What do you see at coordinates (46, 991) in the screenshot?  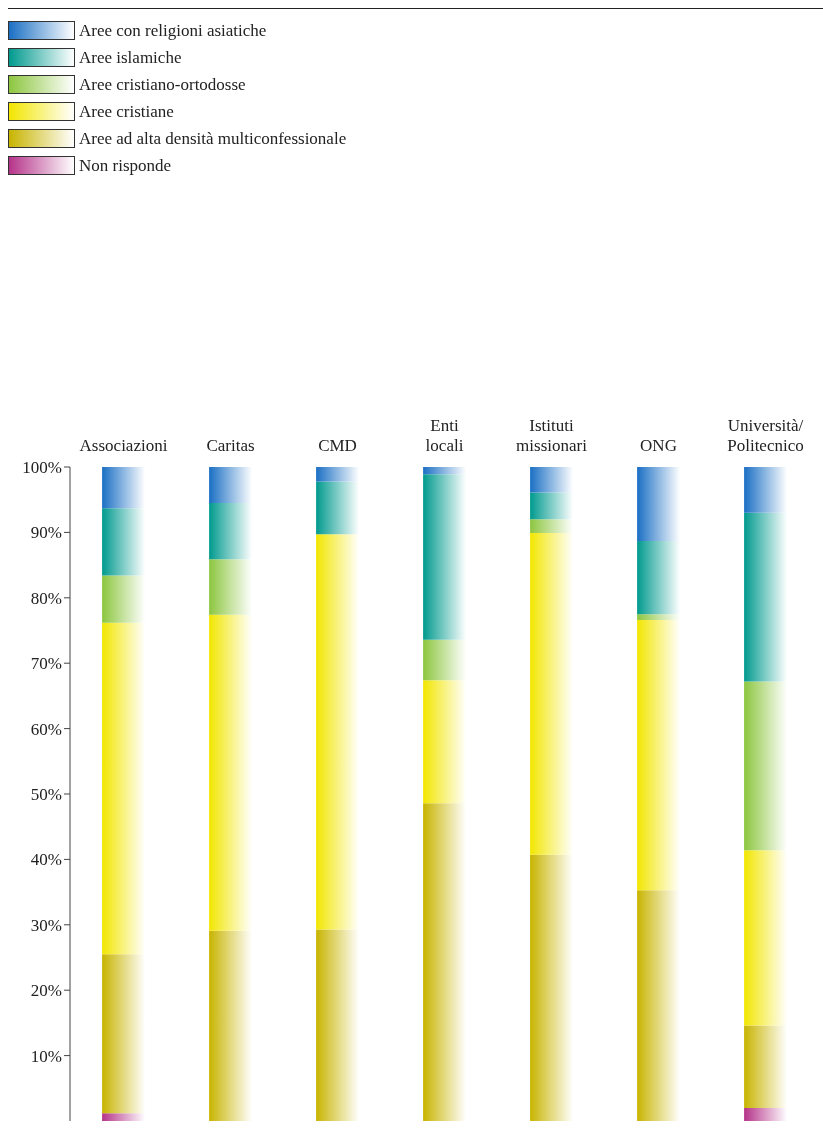 I see `y-tick-label: 20%` at bounding box center [46, 991].